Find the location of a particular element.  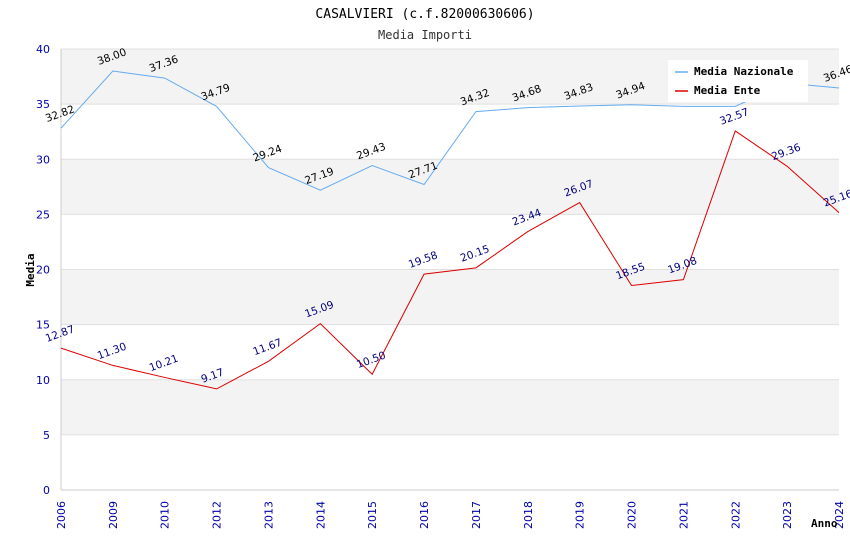

y-tick-label: 20 is located at coordinates (43, 270).